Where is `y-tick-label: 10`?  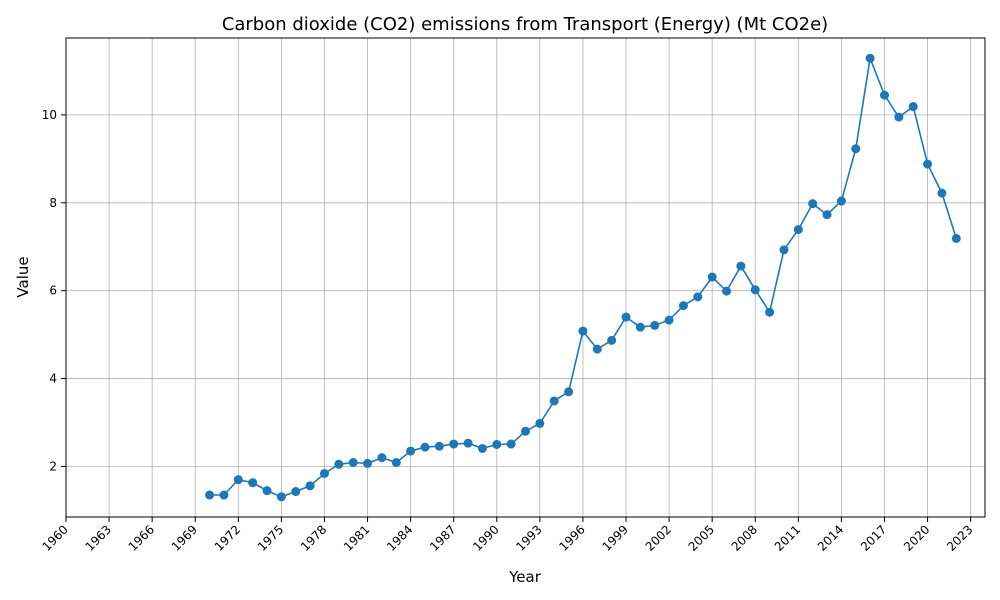
y-tick-label: 10 is located at coordinates (49, 115).